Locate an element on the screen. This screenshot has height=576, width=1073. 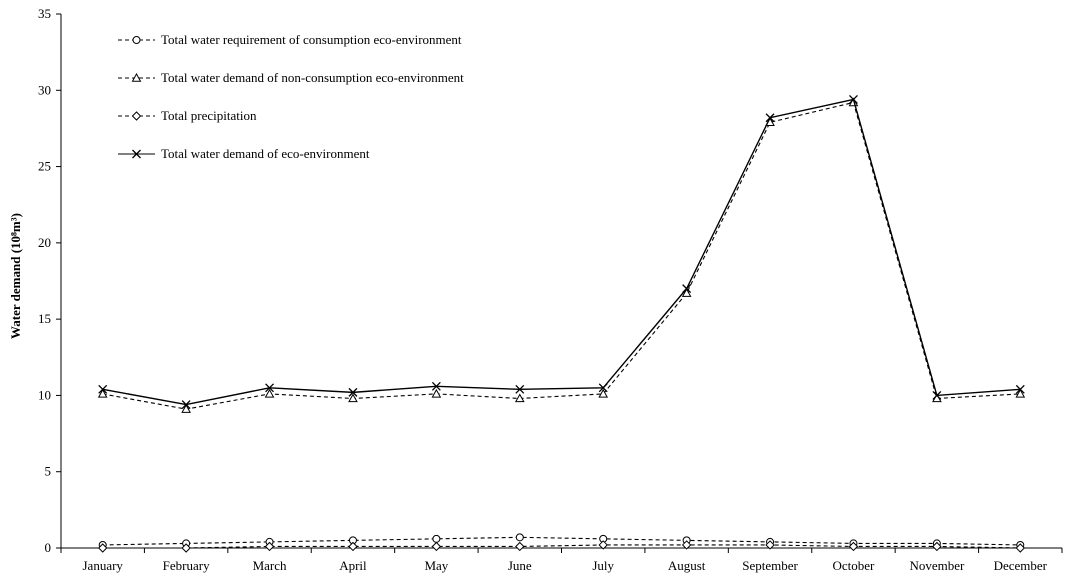
x-tick-label: November is located at coordinates (937, 565).